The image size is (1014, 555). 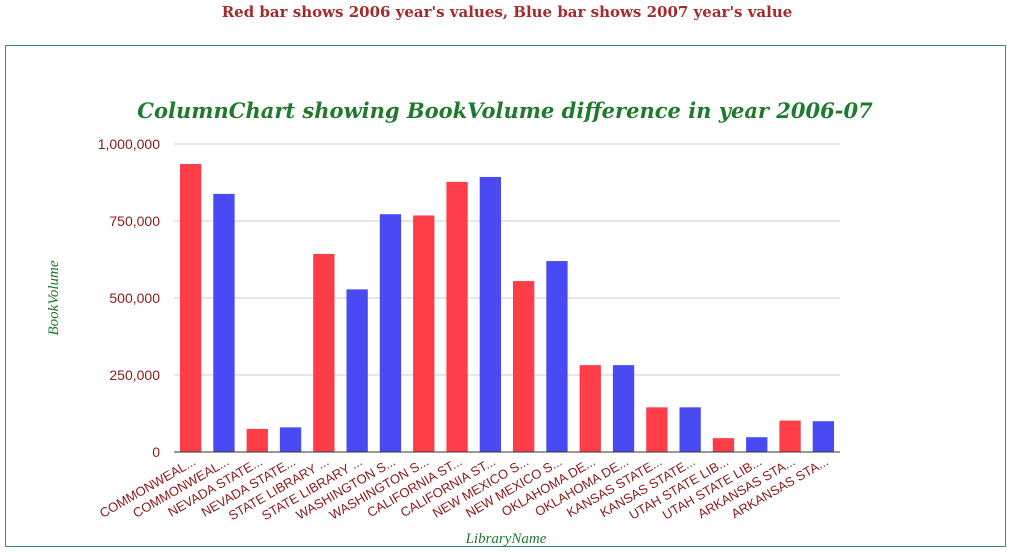 I want to click on y-axis-ticks: 0 250,000 500,000 750,000 1,000,000, so click(x=129, y=298).